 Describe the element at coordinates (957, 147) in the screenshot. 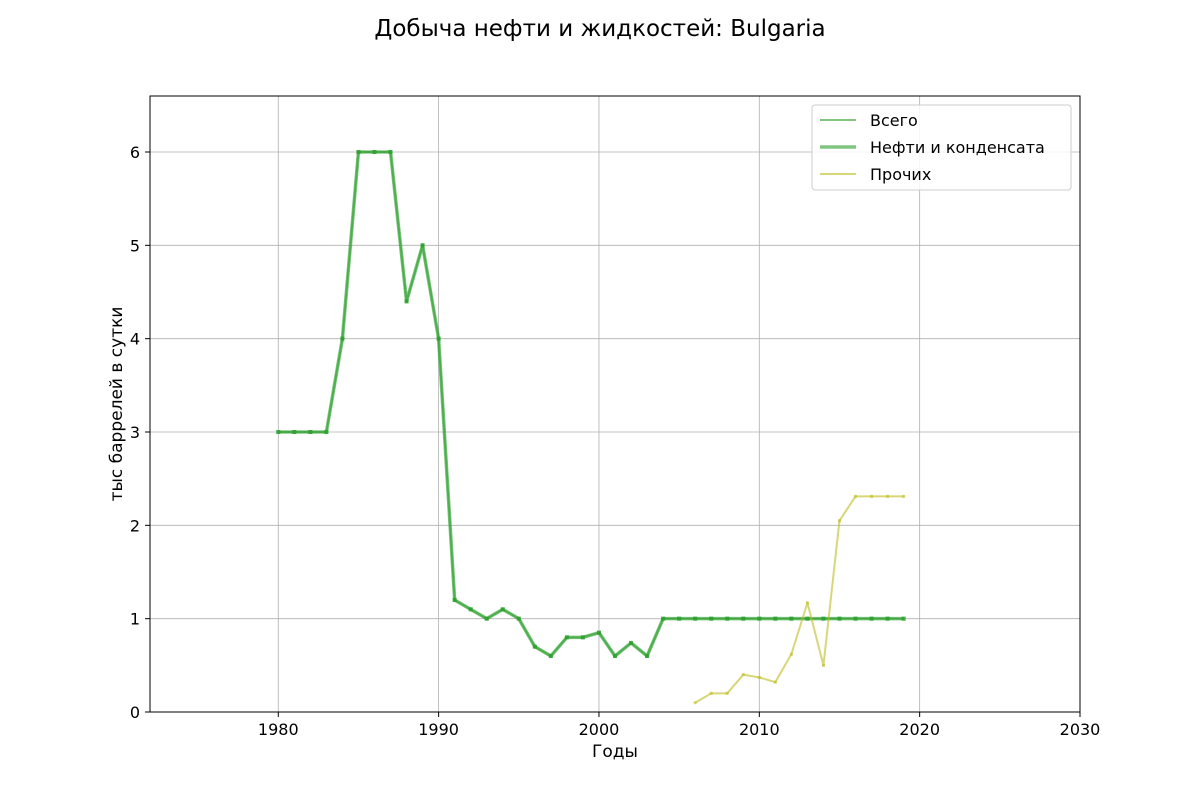

I see `legend-label-oil: Нефти и конденсата` at that location.